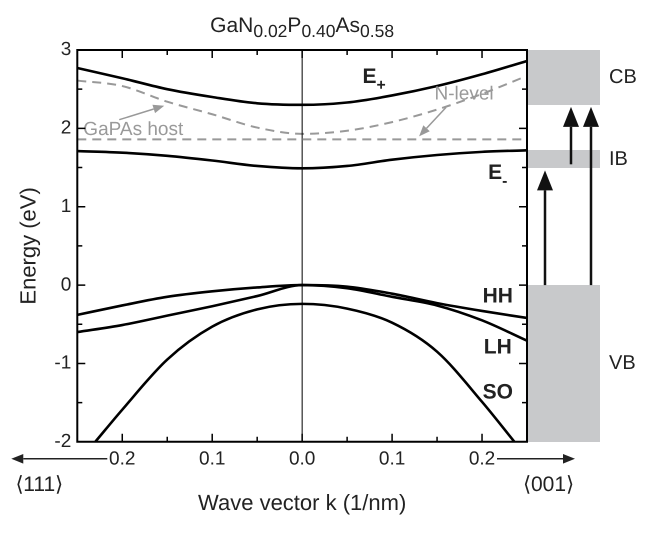  Describe the element at coordinates (63, 441) in the screenshot. I see `y-tick-label: -2` at that location.